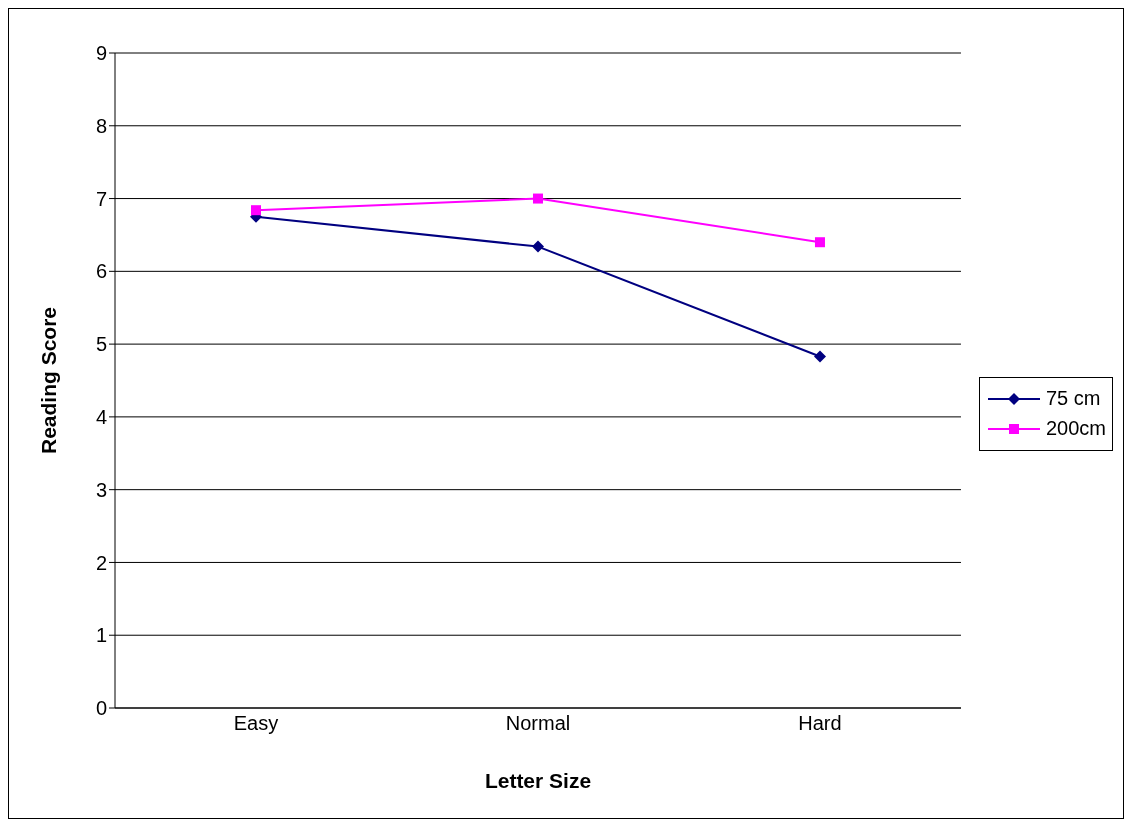 The width and height of the screenshot is (1132, 827). Describe the element at coordinates (101, 271) in the screenshot. I see `y-tick-label: 6` at that location.